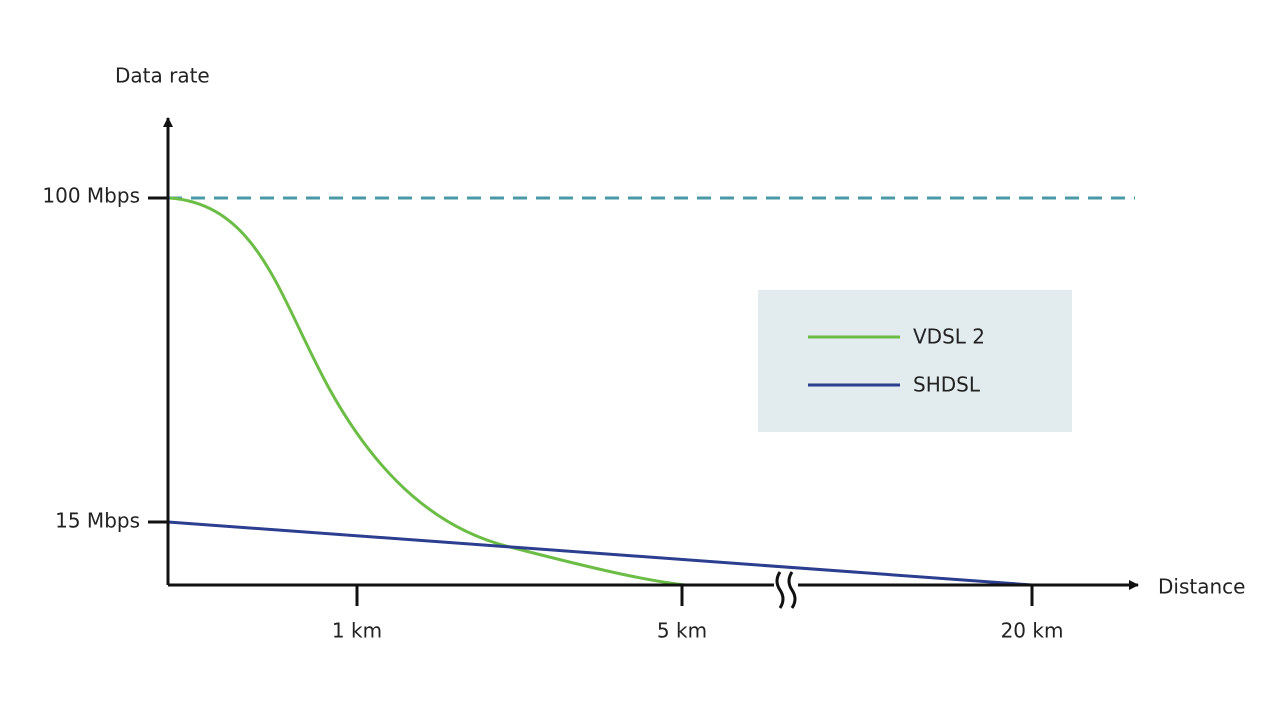 This screenshot has height=721, width=1280. Describe the element at coordinates (162, 76) in the screenshot. I see `y-axis-label: Data rate` at that location.